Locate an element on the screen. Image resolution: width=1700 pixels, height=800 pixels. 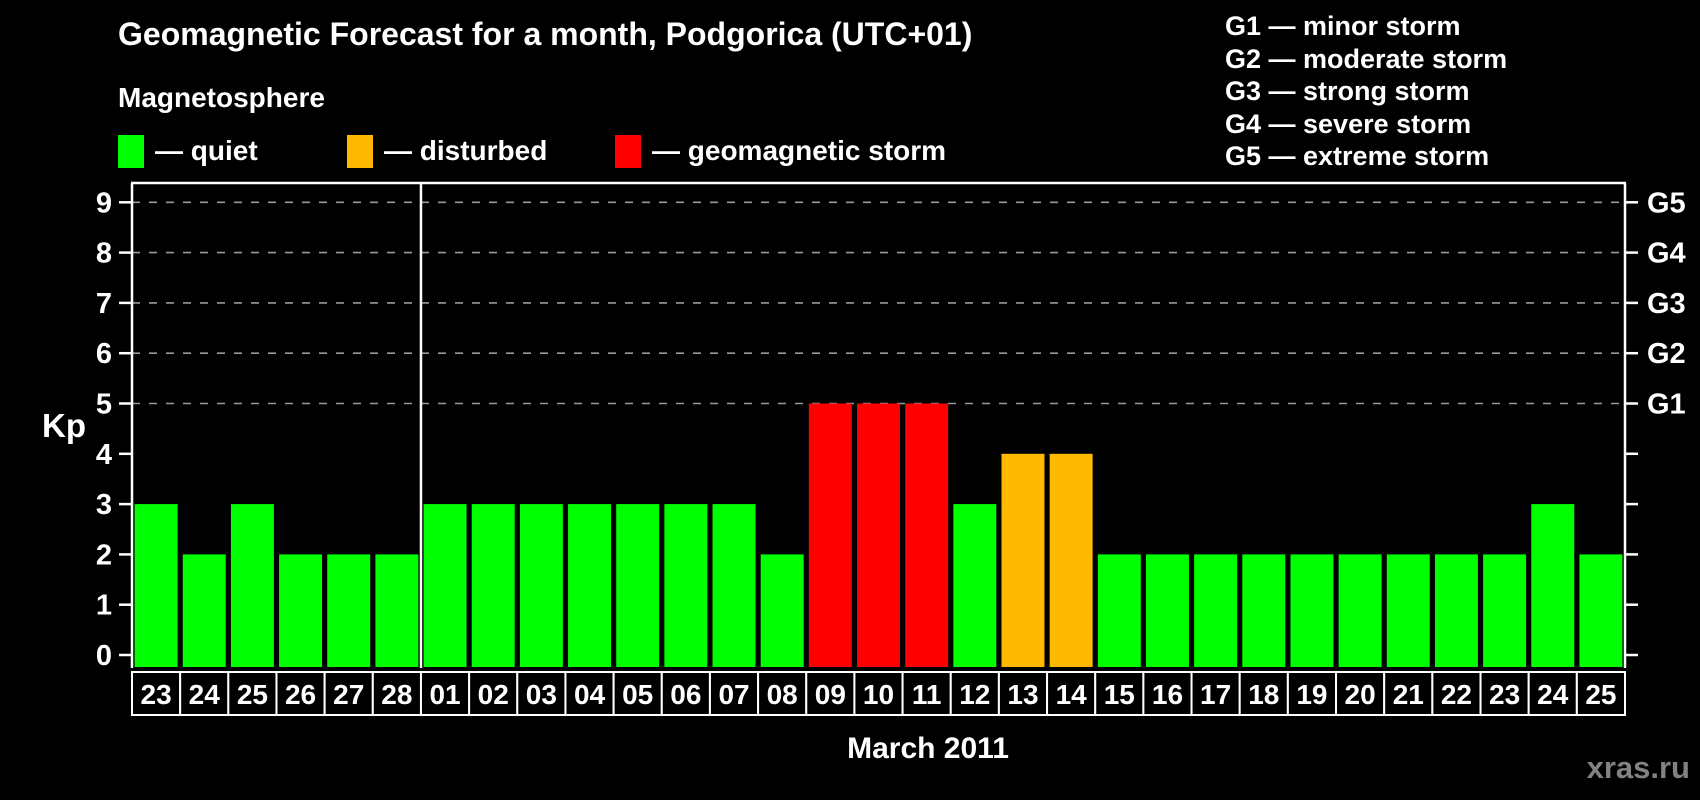
g4-legend-line: G4 — severe storm is located at coordinates (1348, 123).